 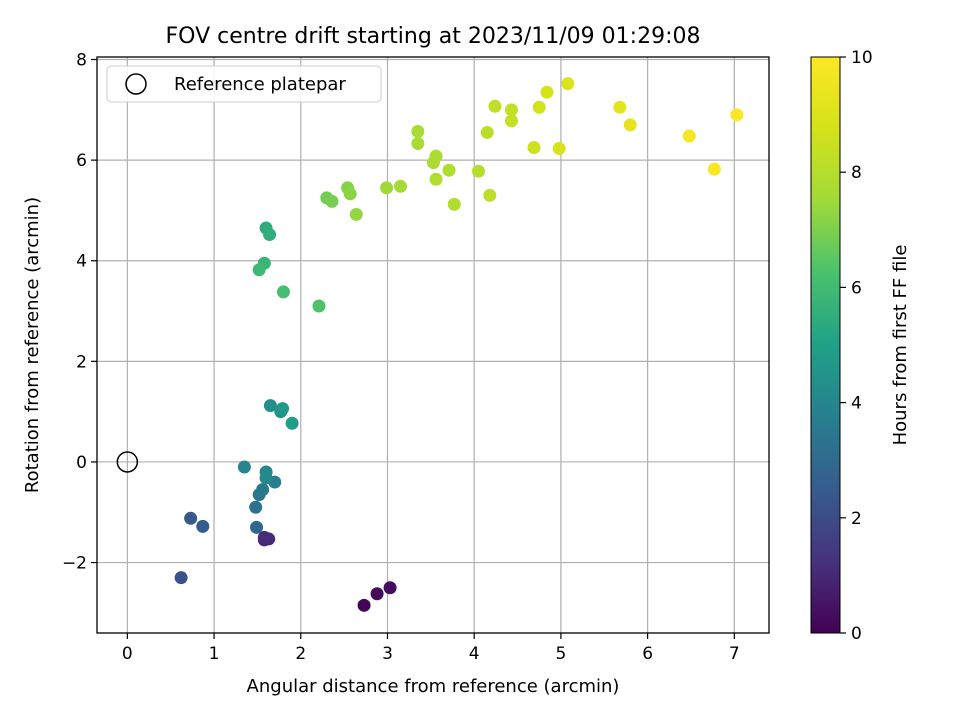 What do you see at coordinates (127, 654) in the screenshot?
I see `x-tick-label: 0` at bounding box center [127, 654].